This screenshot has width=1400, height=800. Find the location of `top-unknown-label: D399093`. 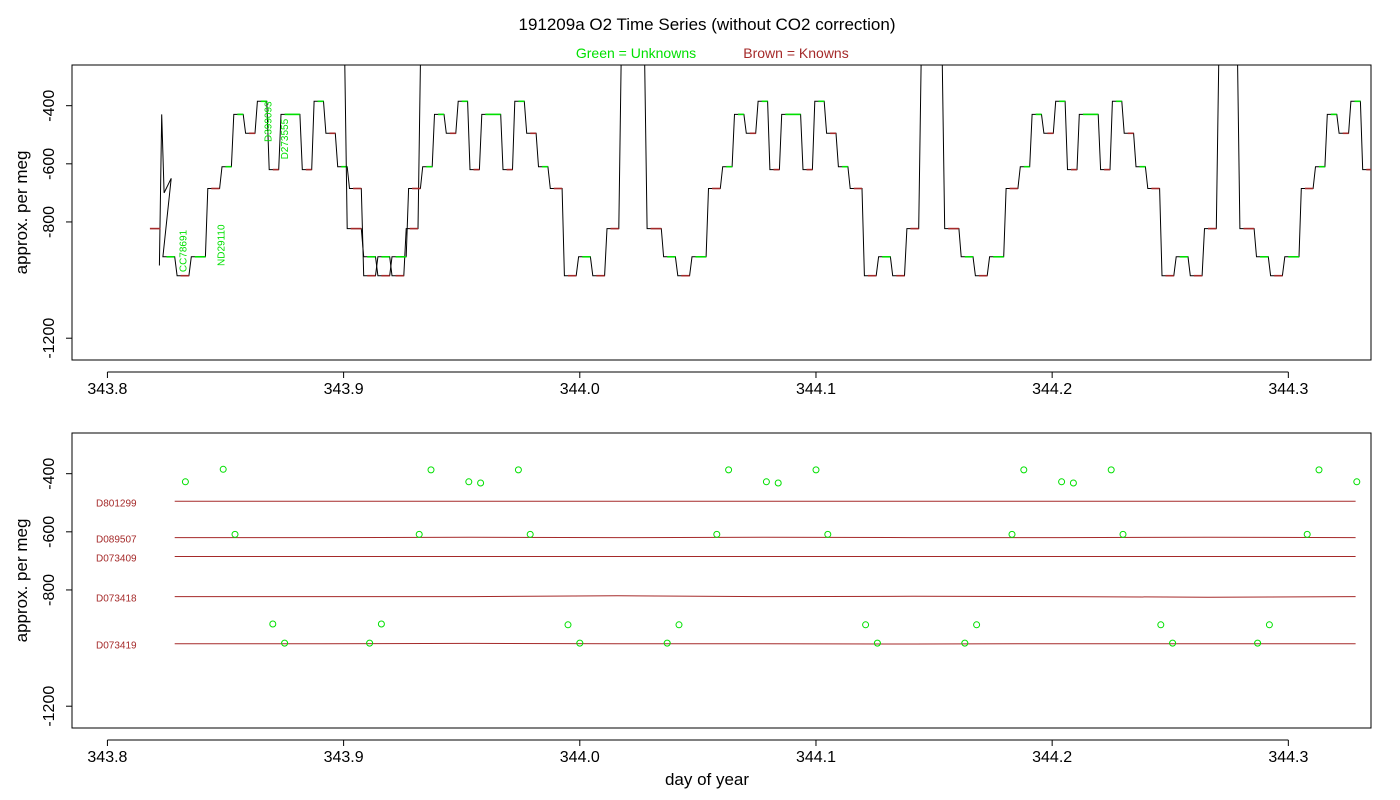

top-unknown-label: D399093 is located at coordinates (269, 121).